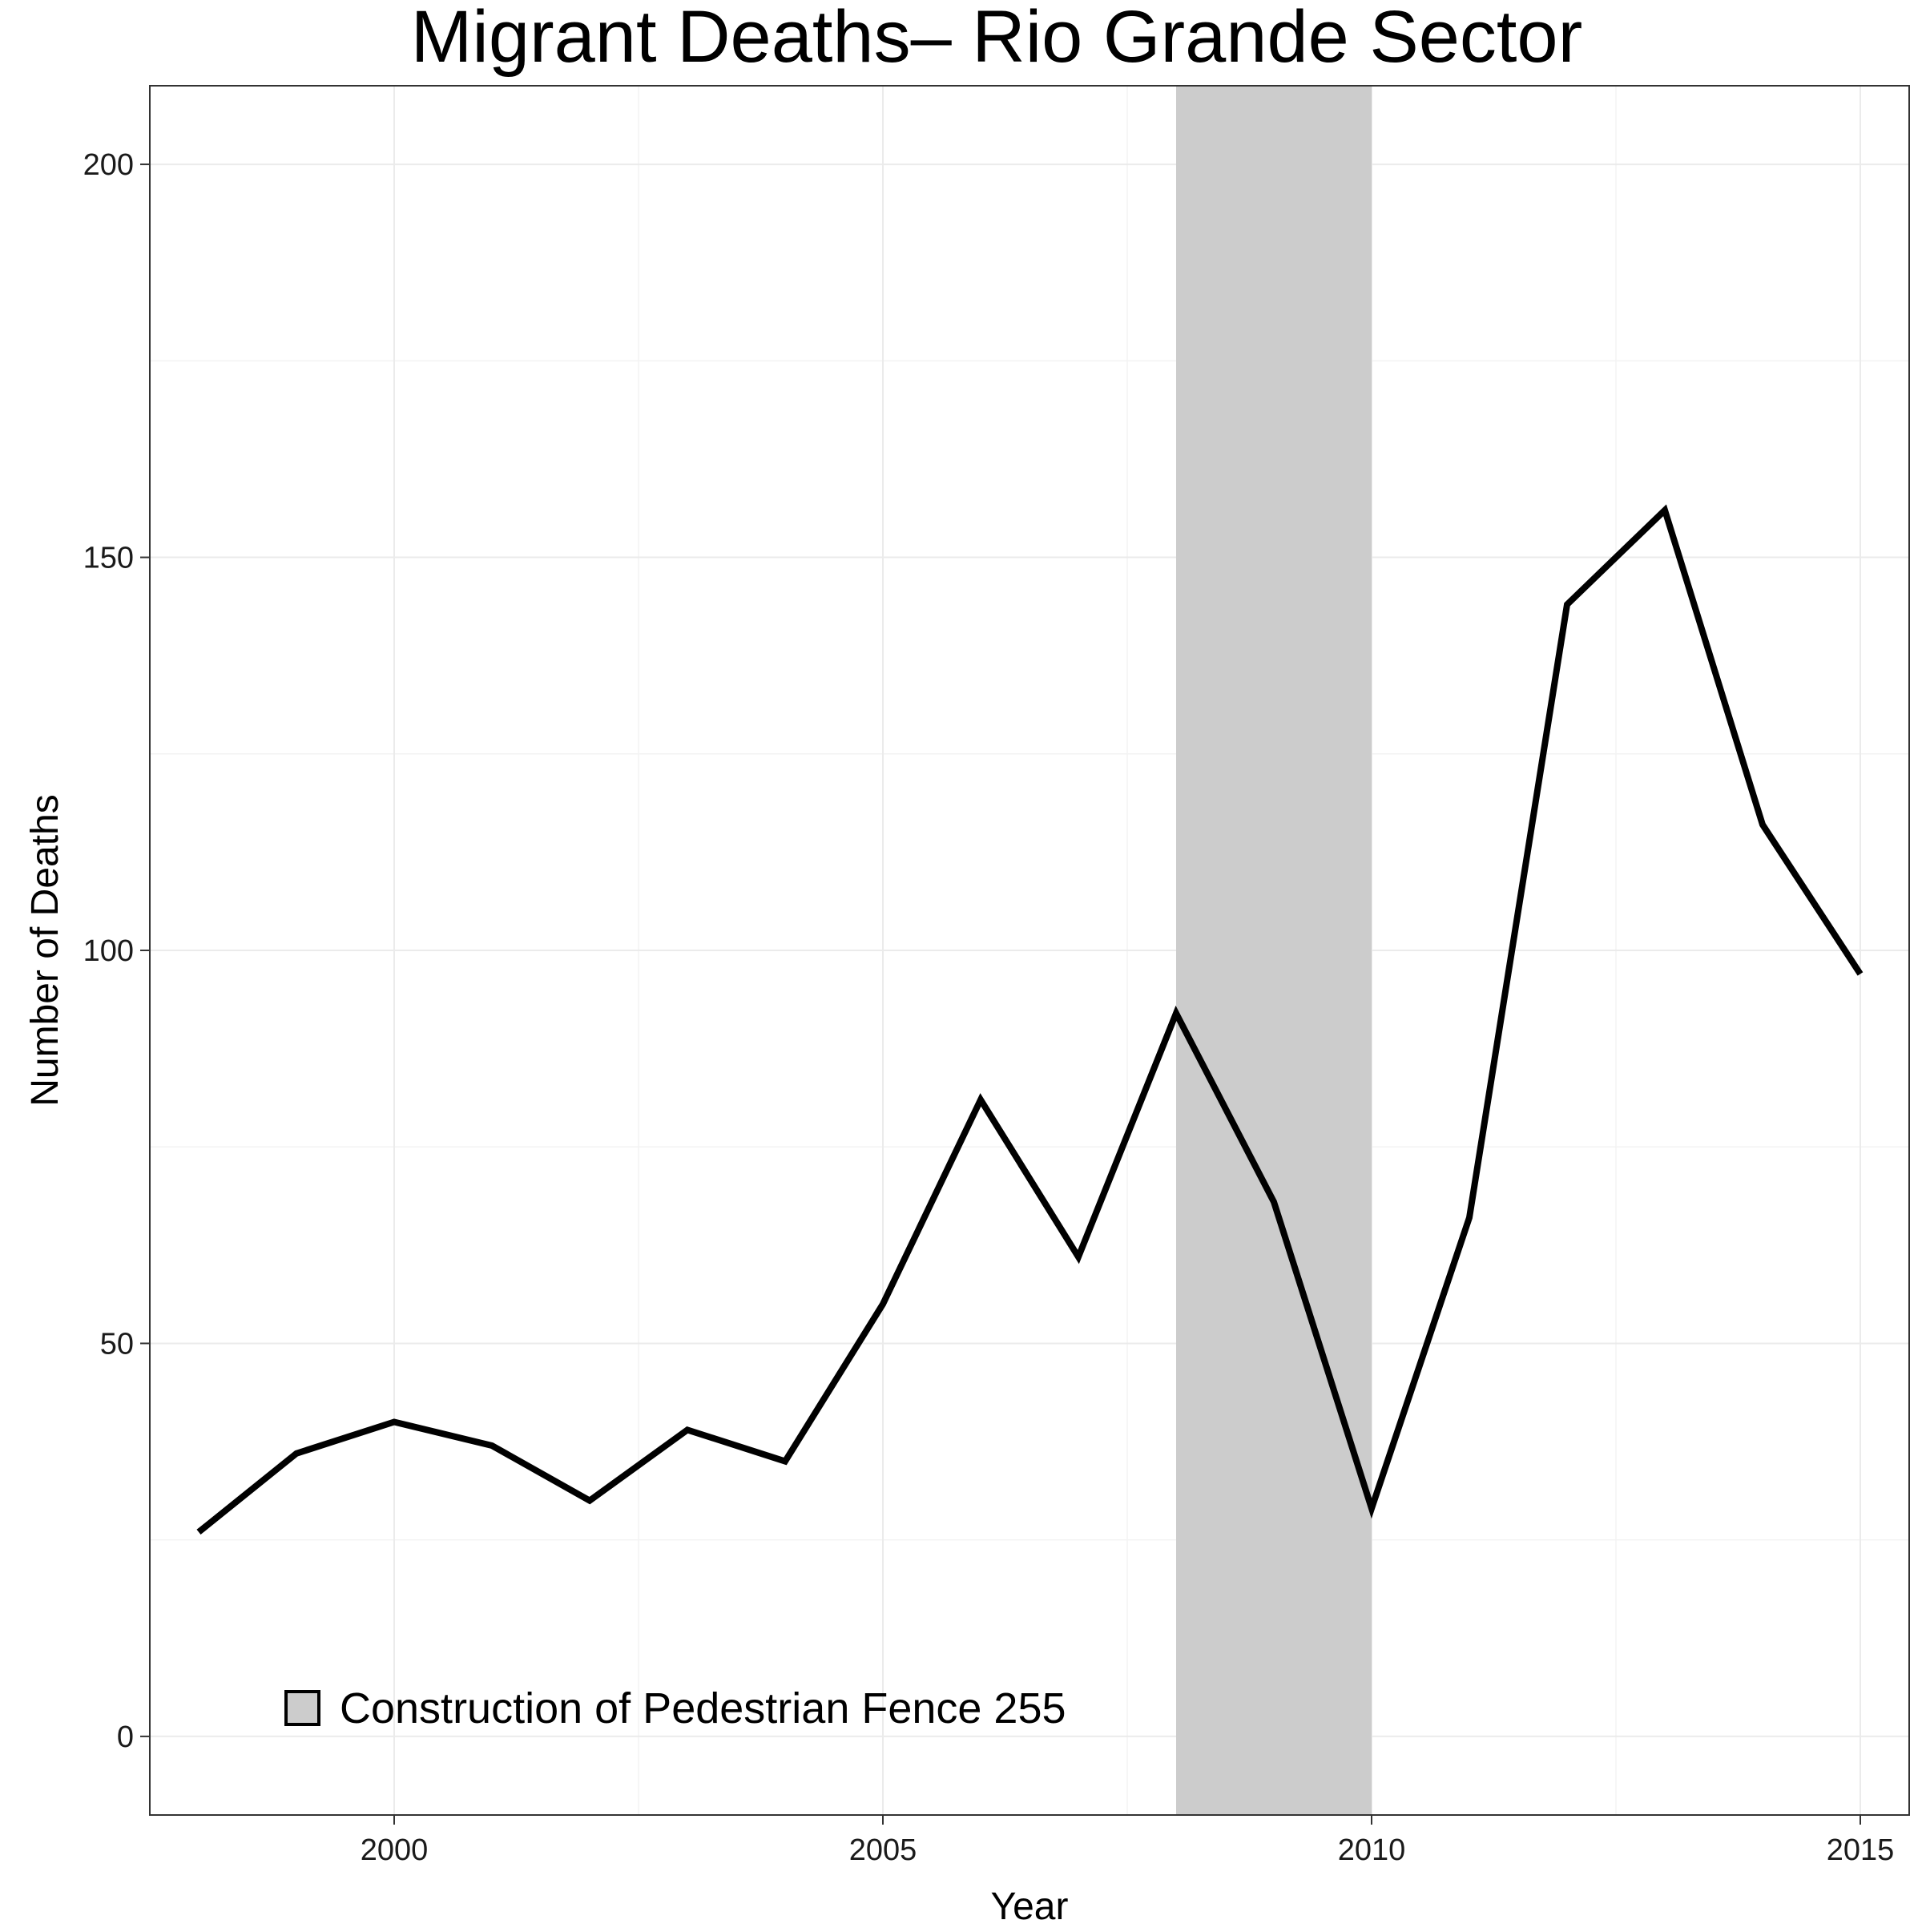 The image size is (1926, 1932). Describe the element at coordinates (125, 1737) in the screenshot. I see `y-tick-label: 0` at that location.